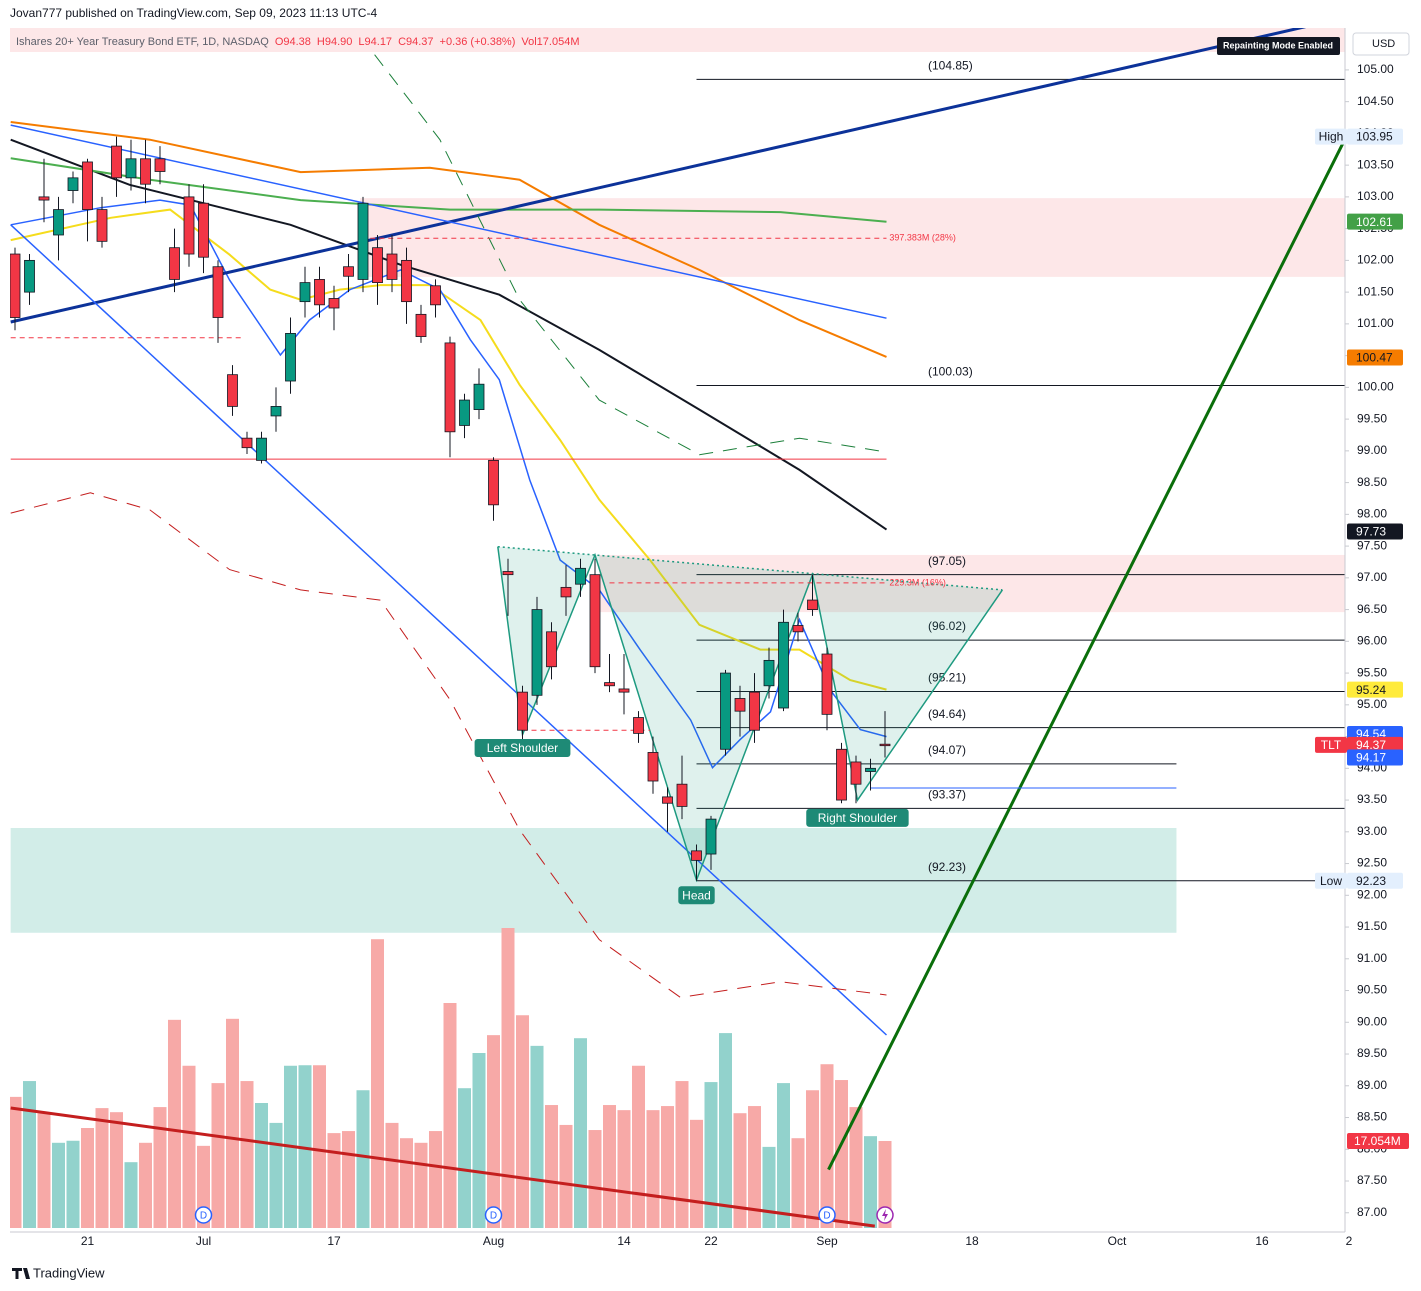 Image resolution: width=1421 pixels, height=1291 pixels. I want to click on x-tick-label: Jul, so click(203, 1241).